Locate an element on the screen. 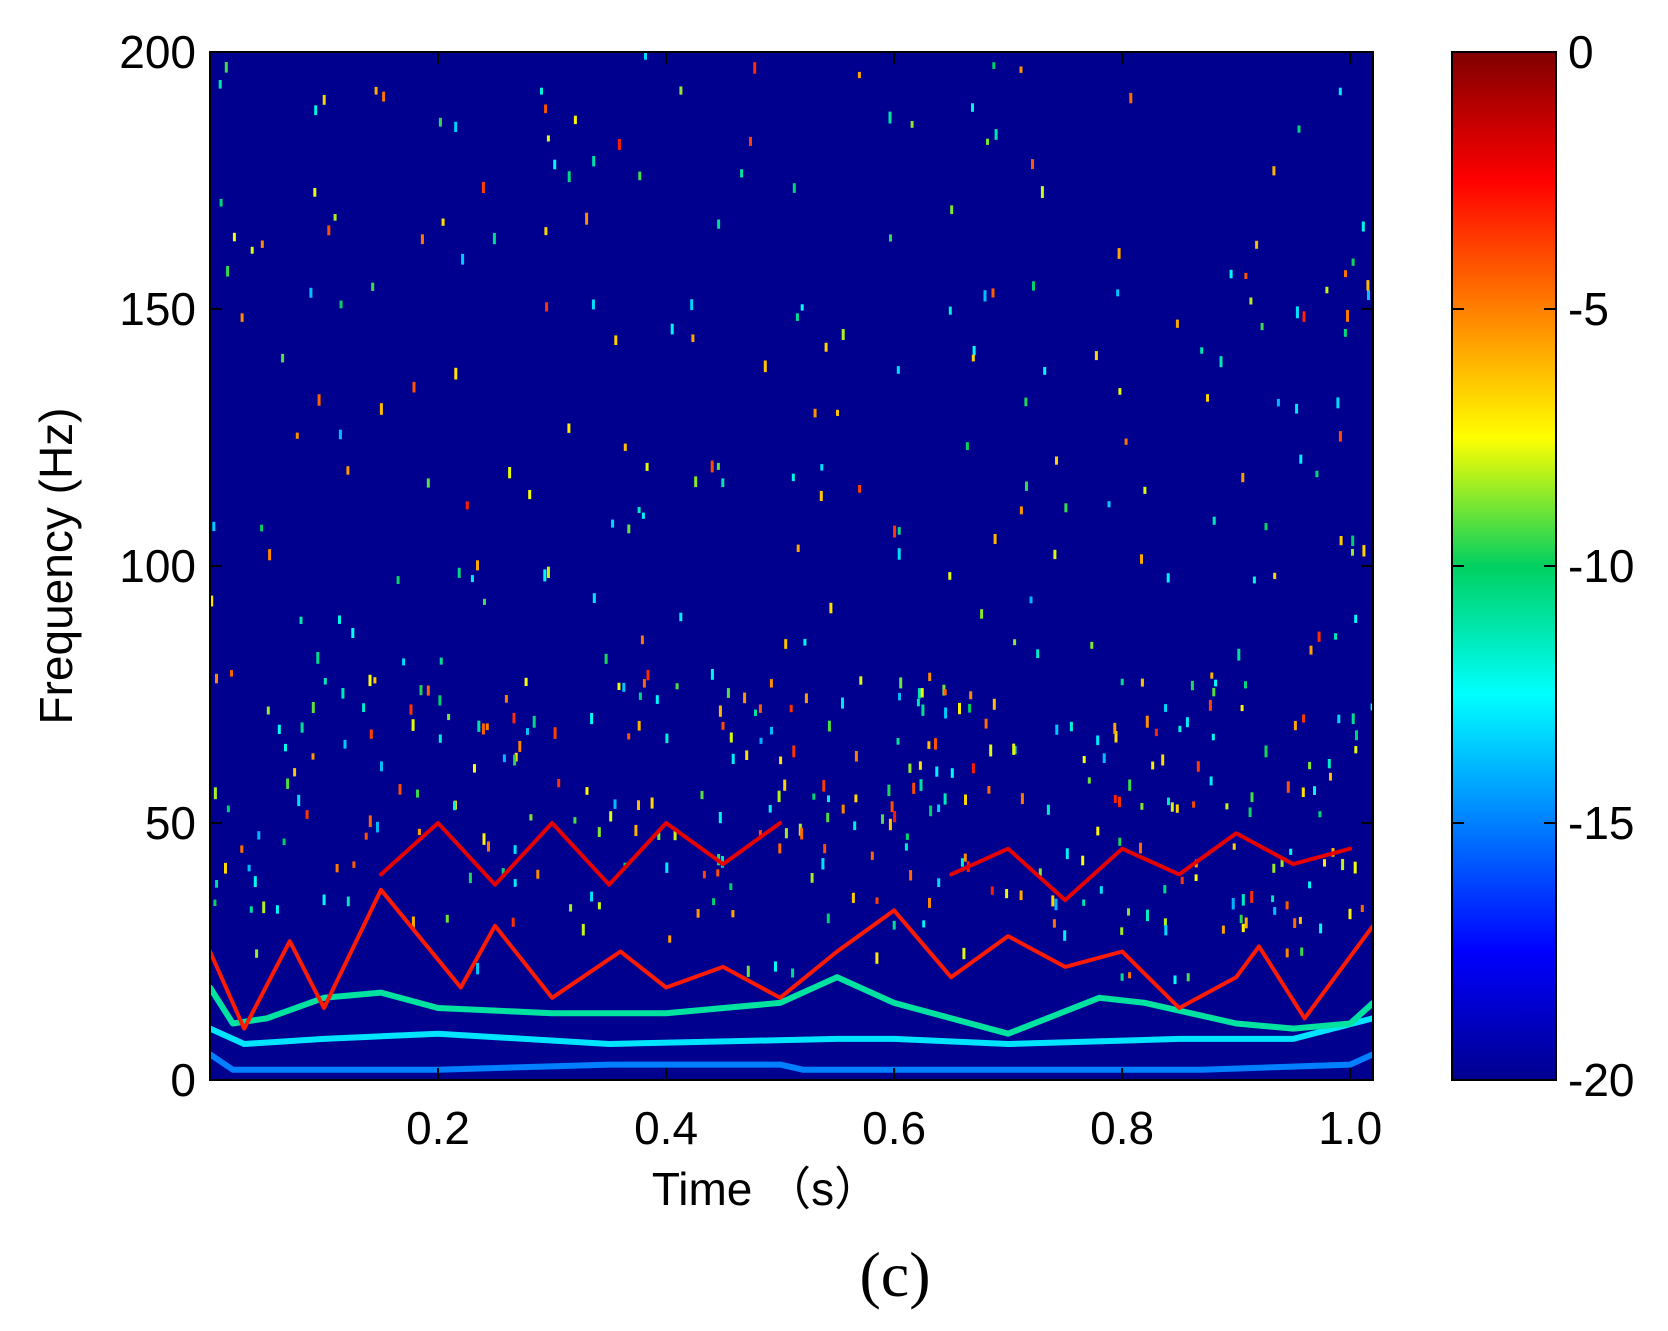  colorbar: 0 -5 -10 -15 -20 is located at coordinates (1542, 566).